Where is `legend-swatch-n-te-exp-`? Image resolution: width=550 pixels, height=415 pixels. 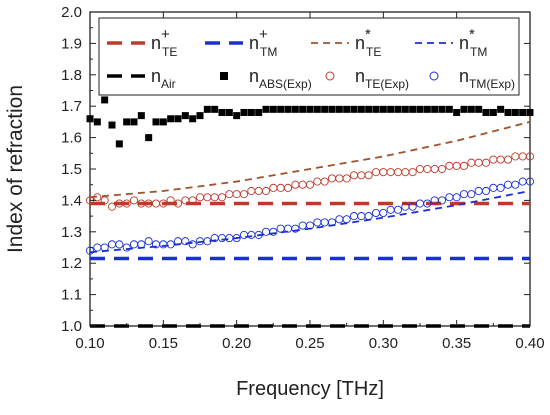 legend-swatch-n-te-exp- is located at coordinates (330, 76).